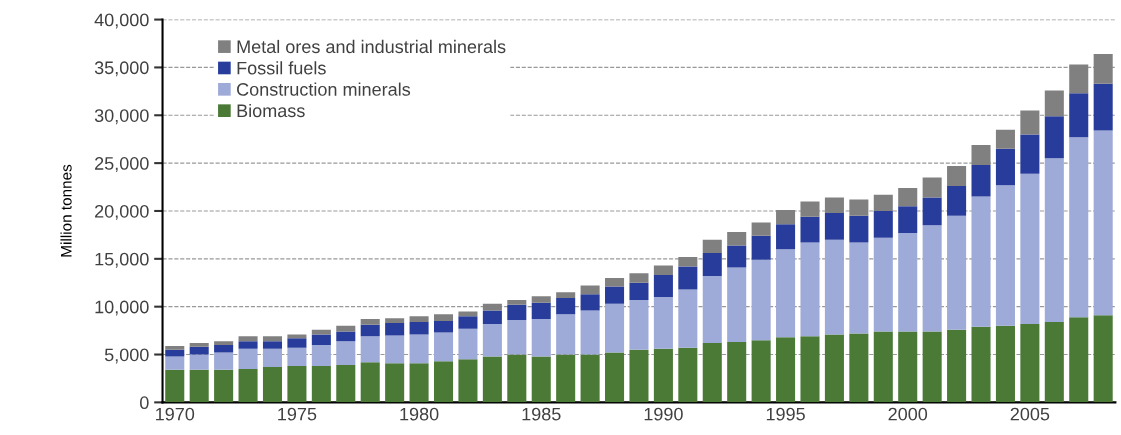  What do you see at coordinates (1030, 414) in the screenshot?
I see `x-tick-label: 2005` at bounding box center [1030, 414].